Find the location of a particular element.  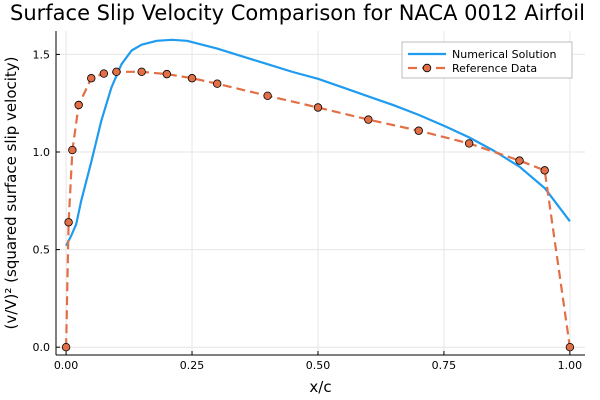

legend-box is located at coordinates (487, 60).